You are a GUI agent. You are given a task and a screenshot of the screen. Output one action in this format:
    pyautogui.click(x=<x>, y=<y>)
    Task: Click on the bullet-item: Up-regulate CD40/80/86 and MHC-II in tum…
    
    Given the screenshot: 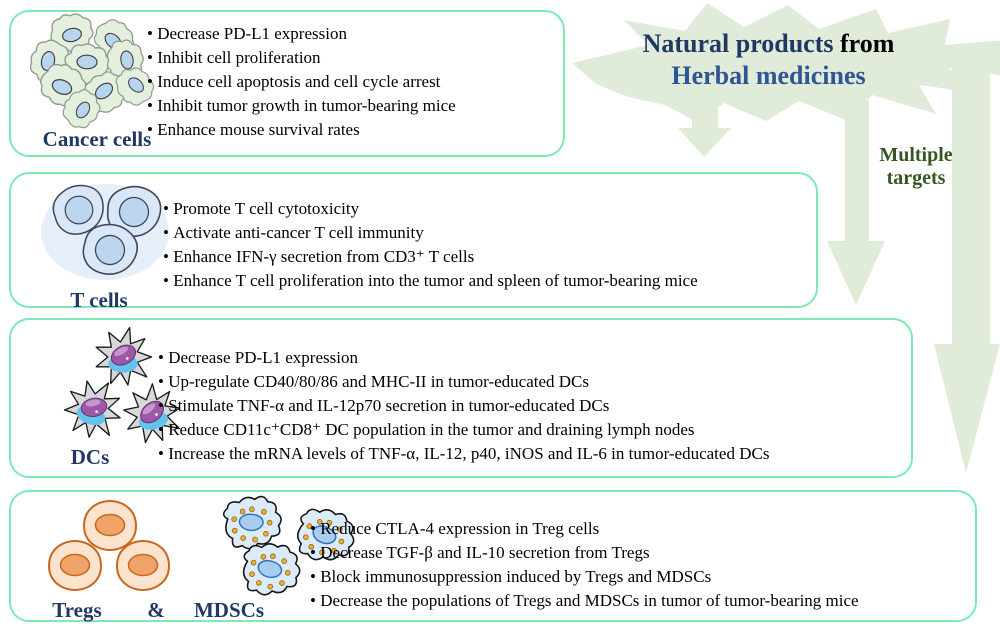 What is the action you would take?
    pyautogui.click(x=463, y=382)
    